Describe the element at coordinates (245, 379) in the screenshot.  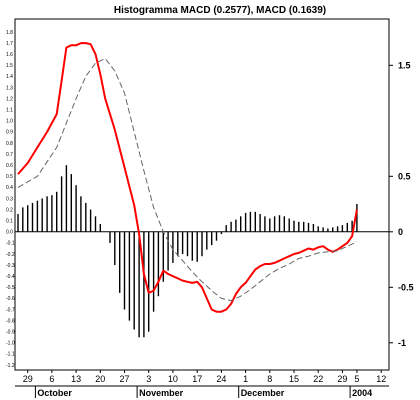
I see `x-tick-label: 1` at that location.